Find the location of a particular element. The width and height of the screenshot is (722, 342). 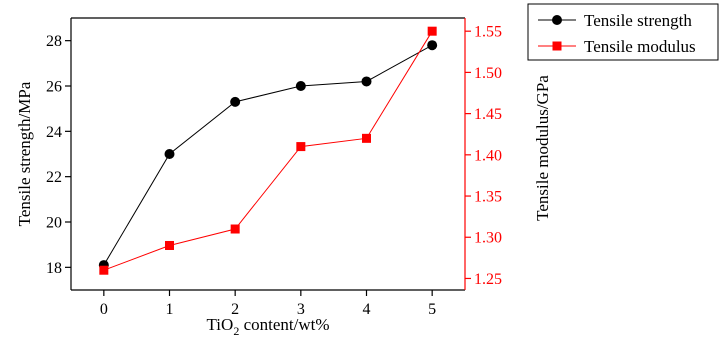

legend-circle-marker is located at coordinates (557, 20).